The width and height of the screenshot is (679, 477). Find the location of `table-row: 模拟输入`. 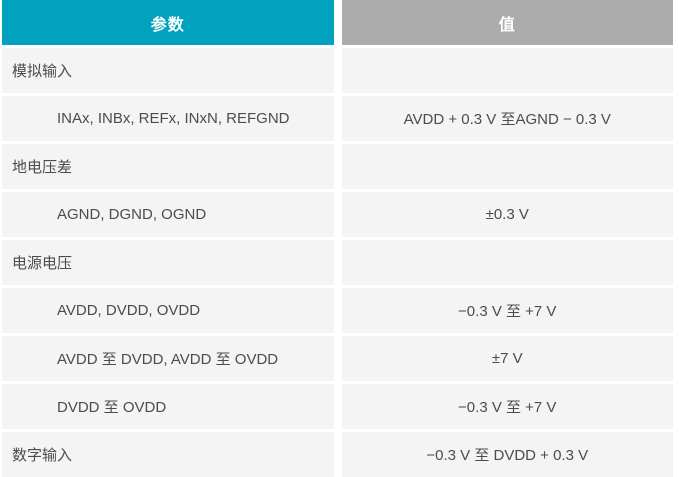

table-row: 模拟输入 is located at coordinates (337, 70).